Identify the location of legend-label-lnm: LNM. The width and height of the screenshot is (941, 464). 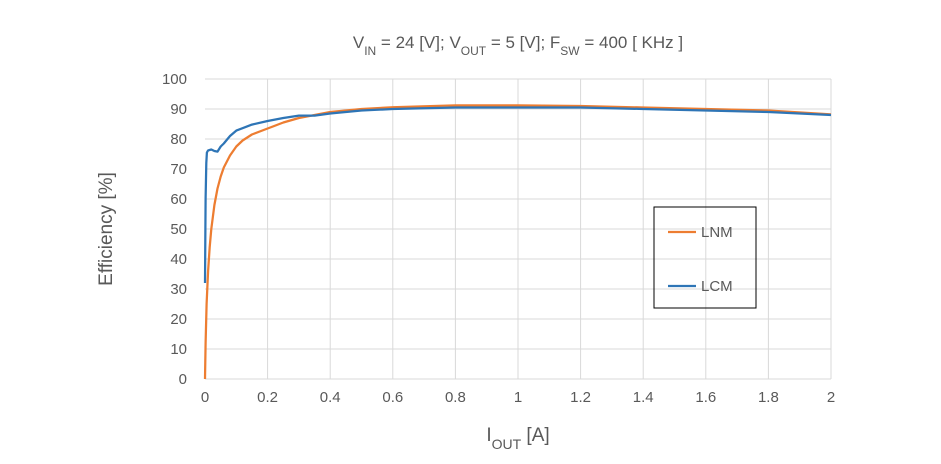
(717, 232).